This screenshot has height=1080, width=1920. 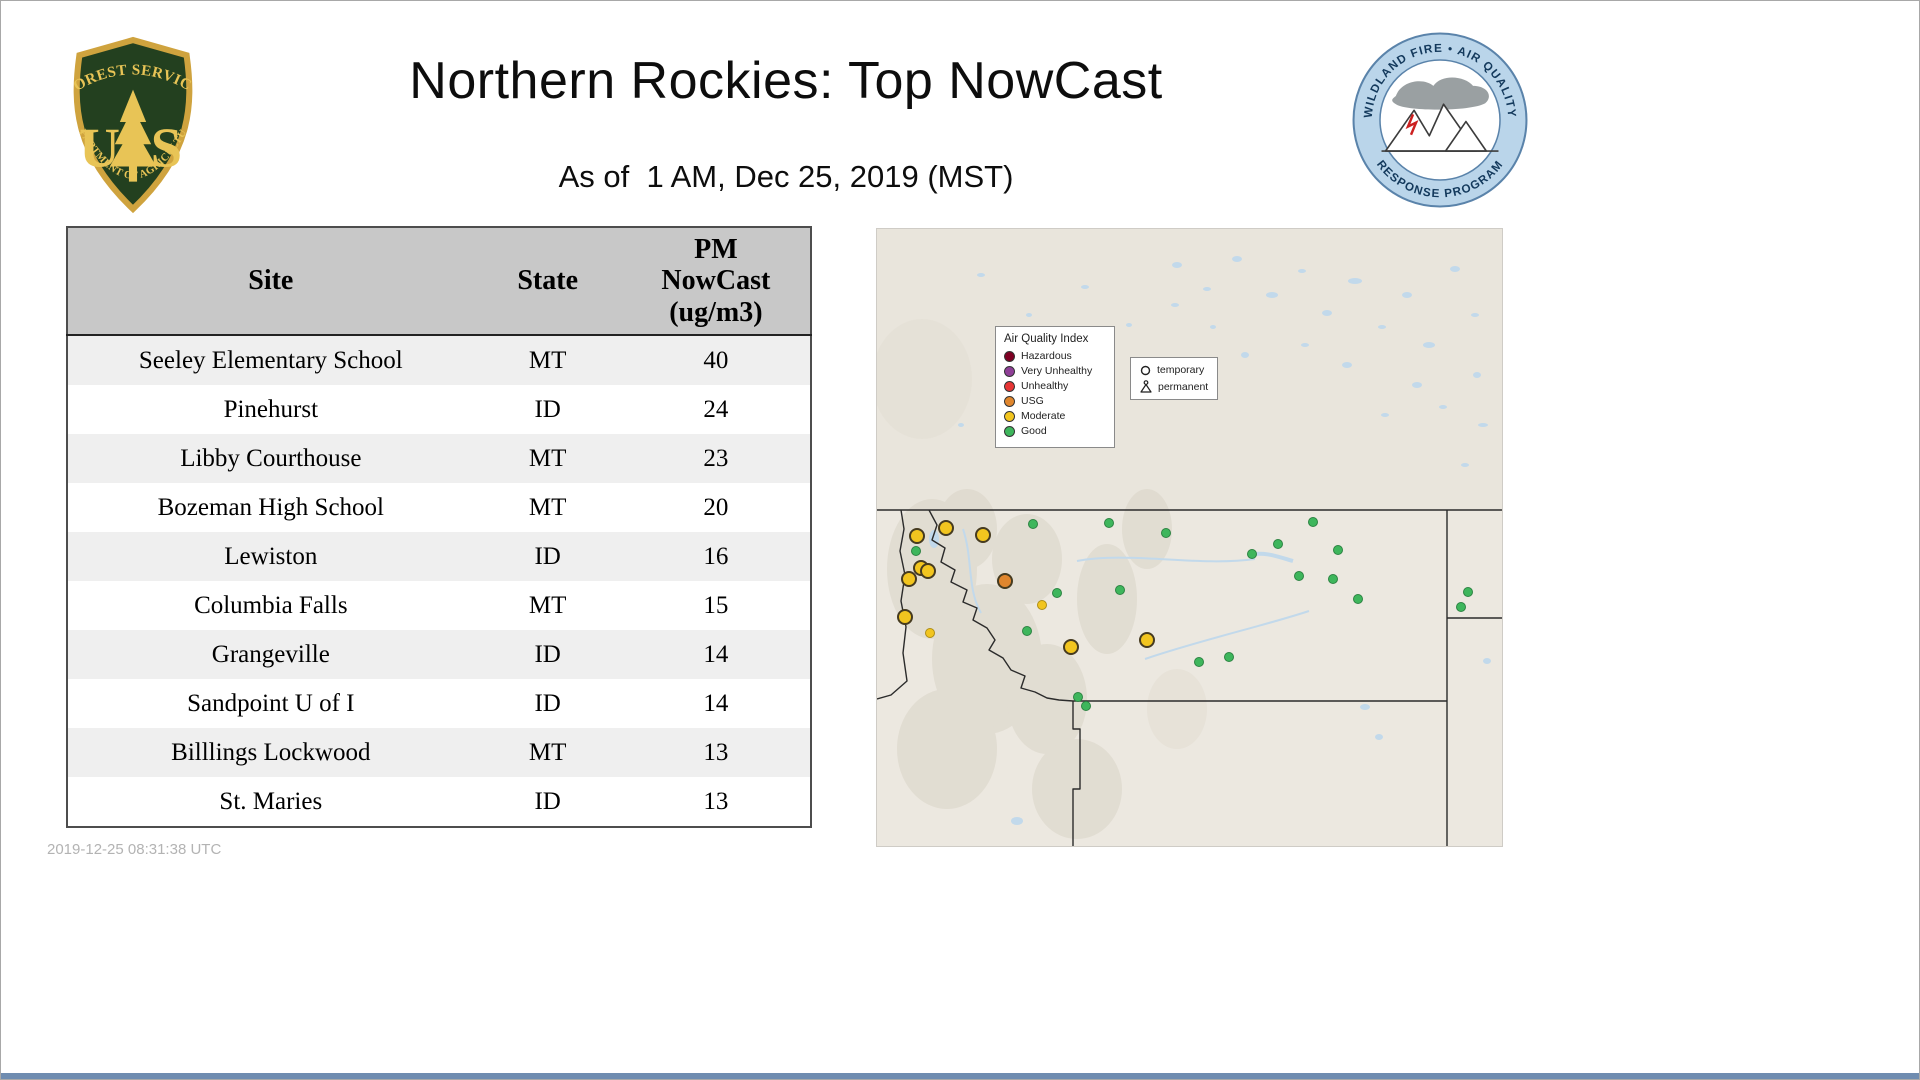 What do you see at coordinates (960, 1076) in the screenshot?
I see `bottom-edge-strip` at bounding box center [960, 1076].